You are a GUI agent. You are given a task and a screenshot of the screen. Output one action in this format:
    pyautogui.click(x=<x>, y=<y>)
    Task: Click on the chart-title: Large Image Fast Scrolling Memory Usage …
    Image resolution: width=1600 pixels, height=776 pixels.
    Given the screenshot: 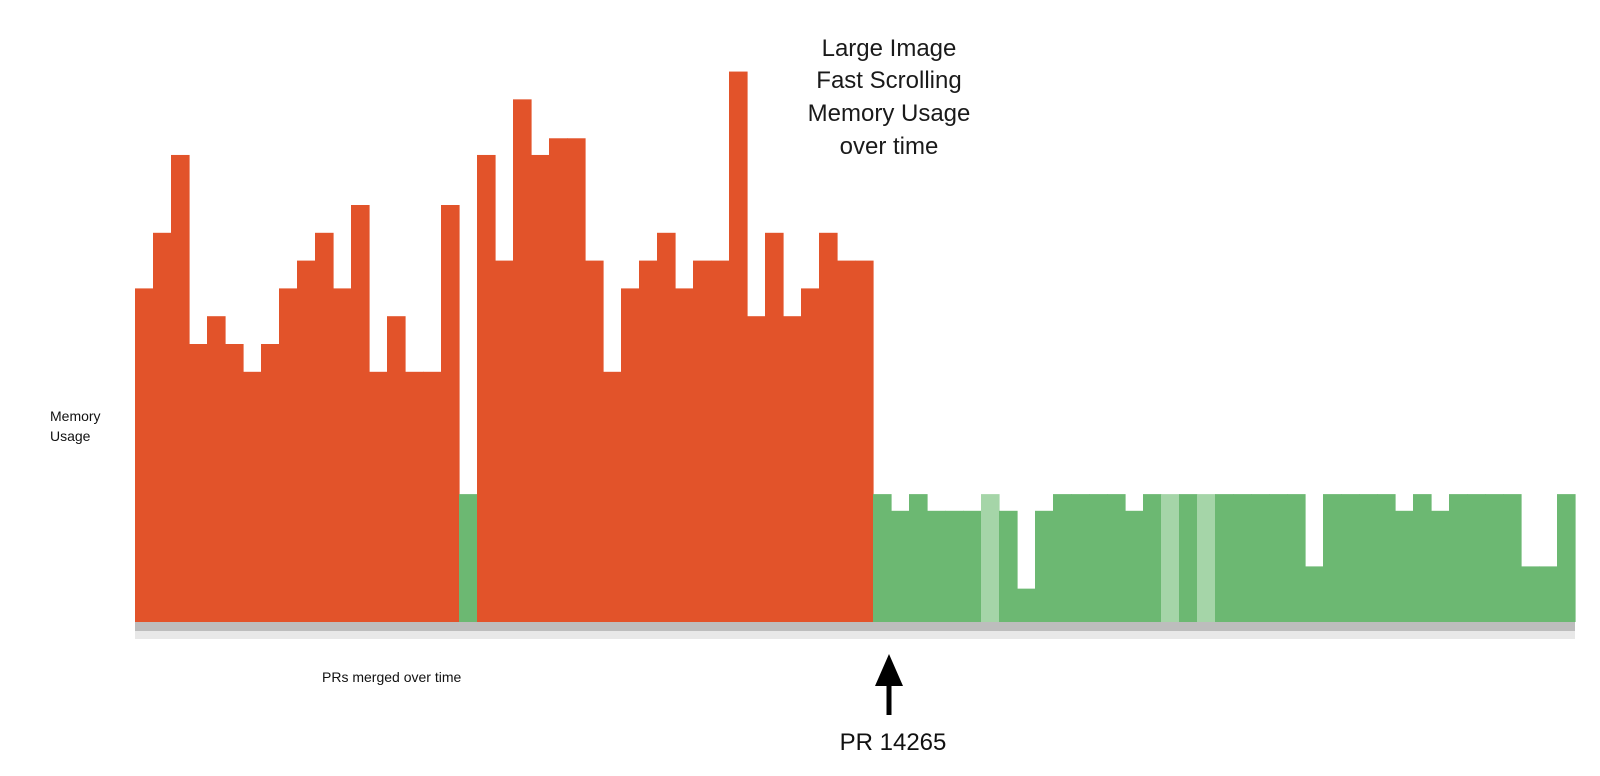 What is the action you would take?
    pyautogui.click(x=889, y=97)
    